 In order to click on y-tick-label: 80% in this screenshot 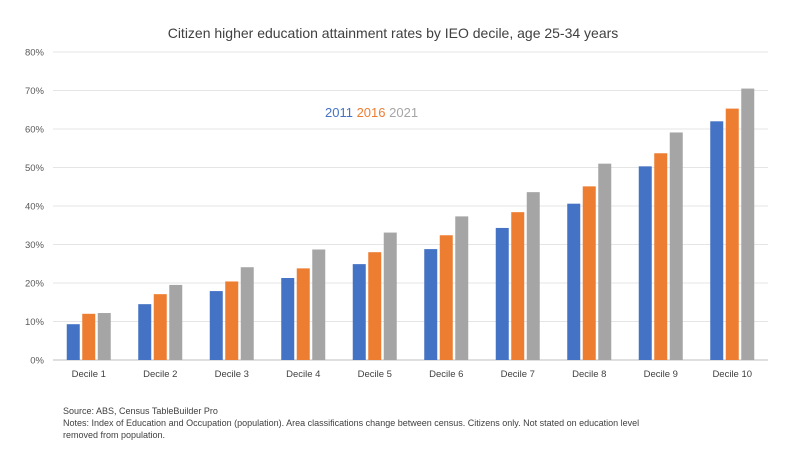, I will do `click(35, 53)`.